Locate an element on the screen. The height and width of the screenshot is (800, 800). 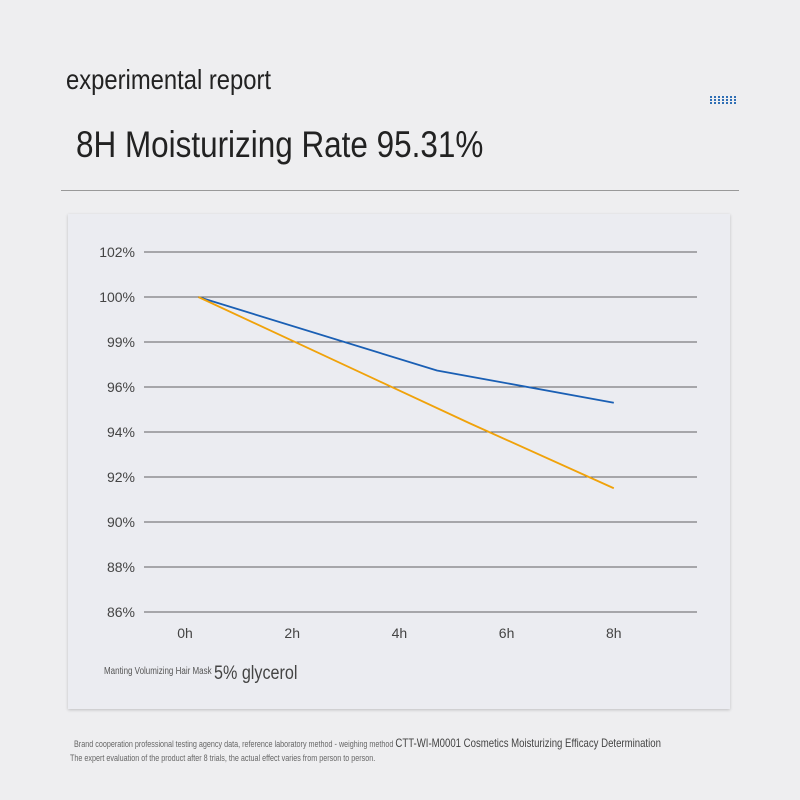
divider is located at coordinates (400, 190).